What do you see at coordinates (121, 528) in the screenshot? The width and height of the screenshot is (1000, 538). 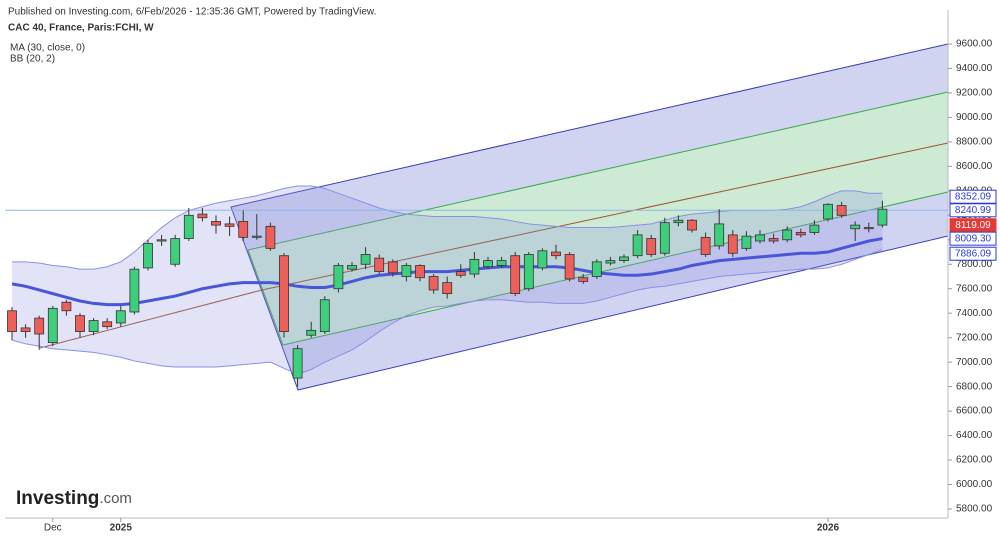 I see `x-tick-label: 2025` at bounding box center [121, 528].